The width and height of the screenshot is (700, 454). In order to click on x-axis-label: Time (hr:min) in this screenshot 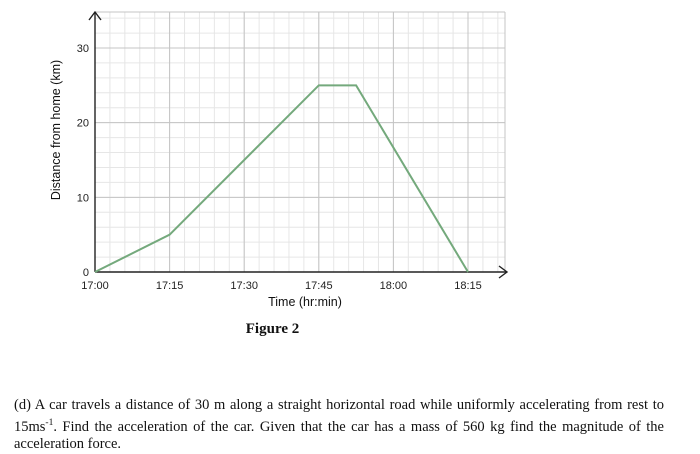, I will do `click(305, 302)`.